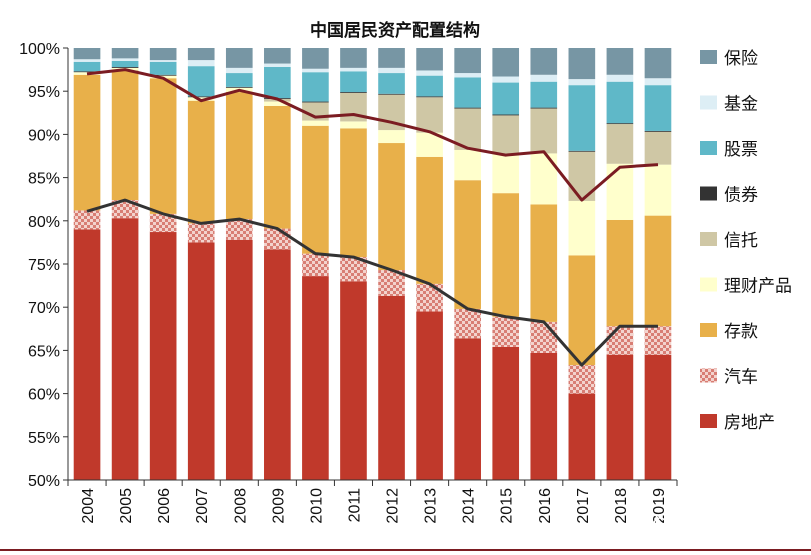 This screenshot has width=811, height=555. Describe the element at coordinates (431, 506) in the screenshot. I see `x-tick-label: 2013` at that location.